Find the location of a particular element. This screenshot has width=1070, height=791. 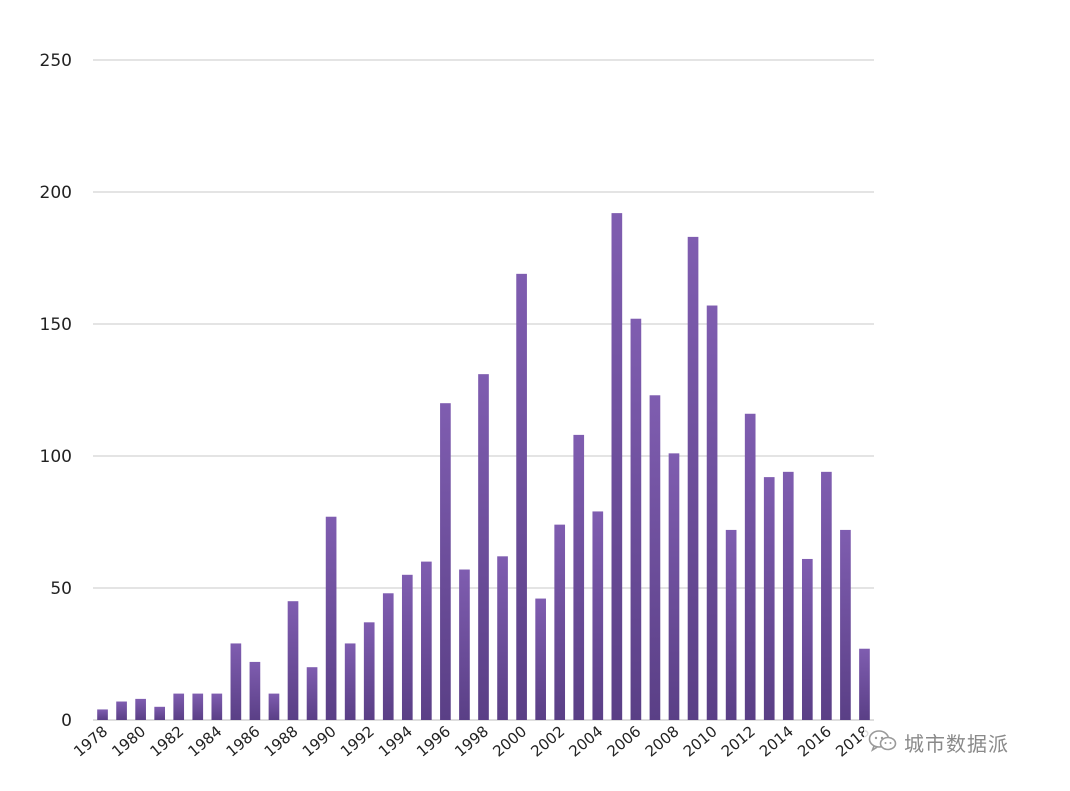

bar-1984 is located at coordinates (217, 706).